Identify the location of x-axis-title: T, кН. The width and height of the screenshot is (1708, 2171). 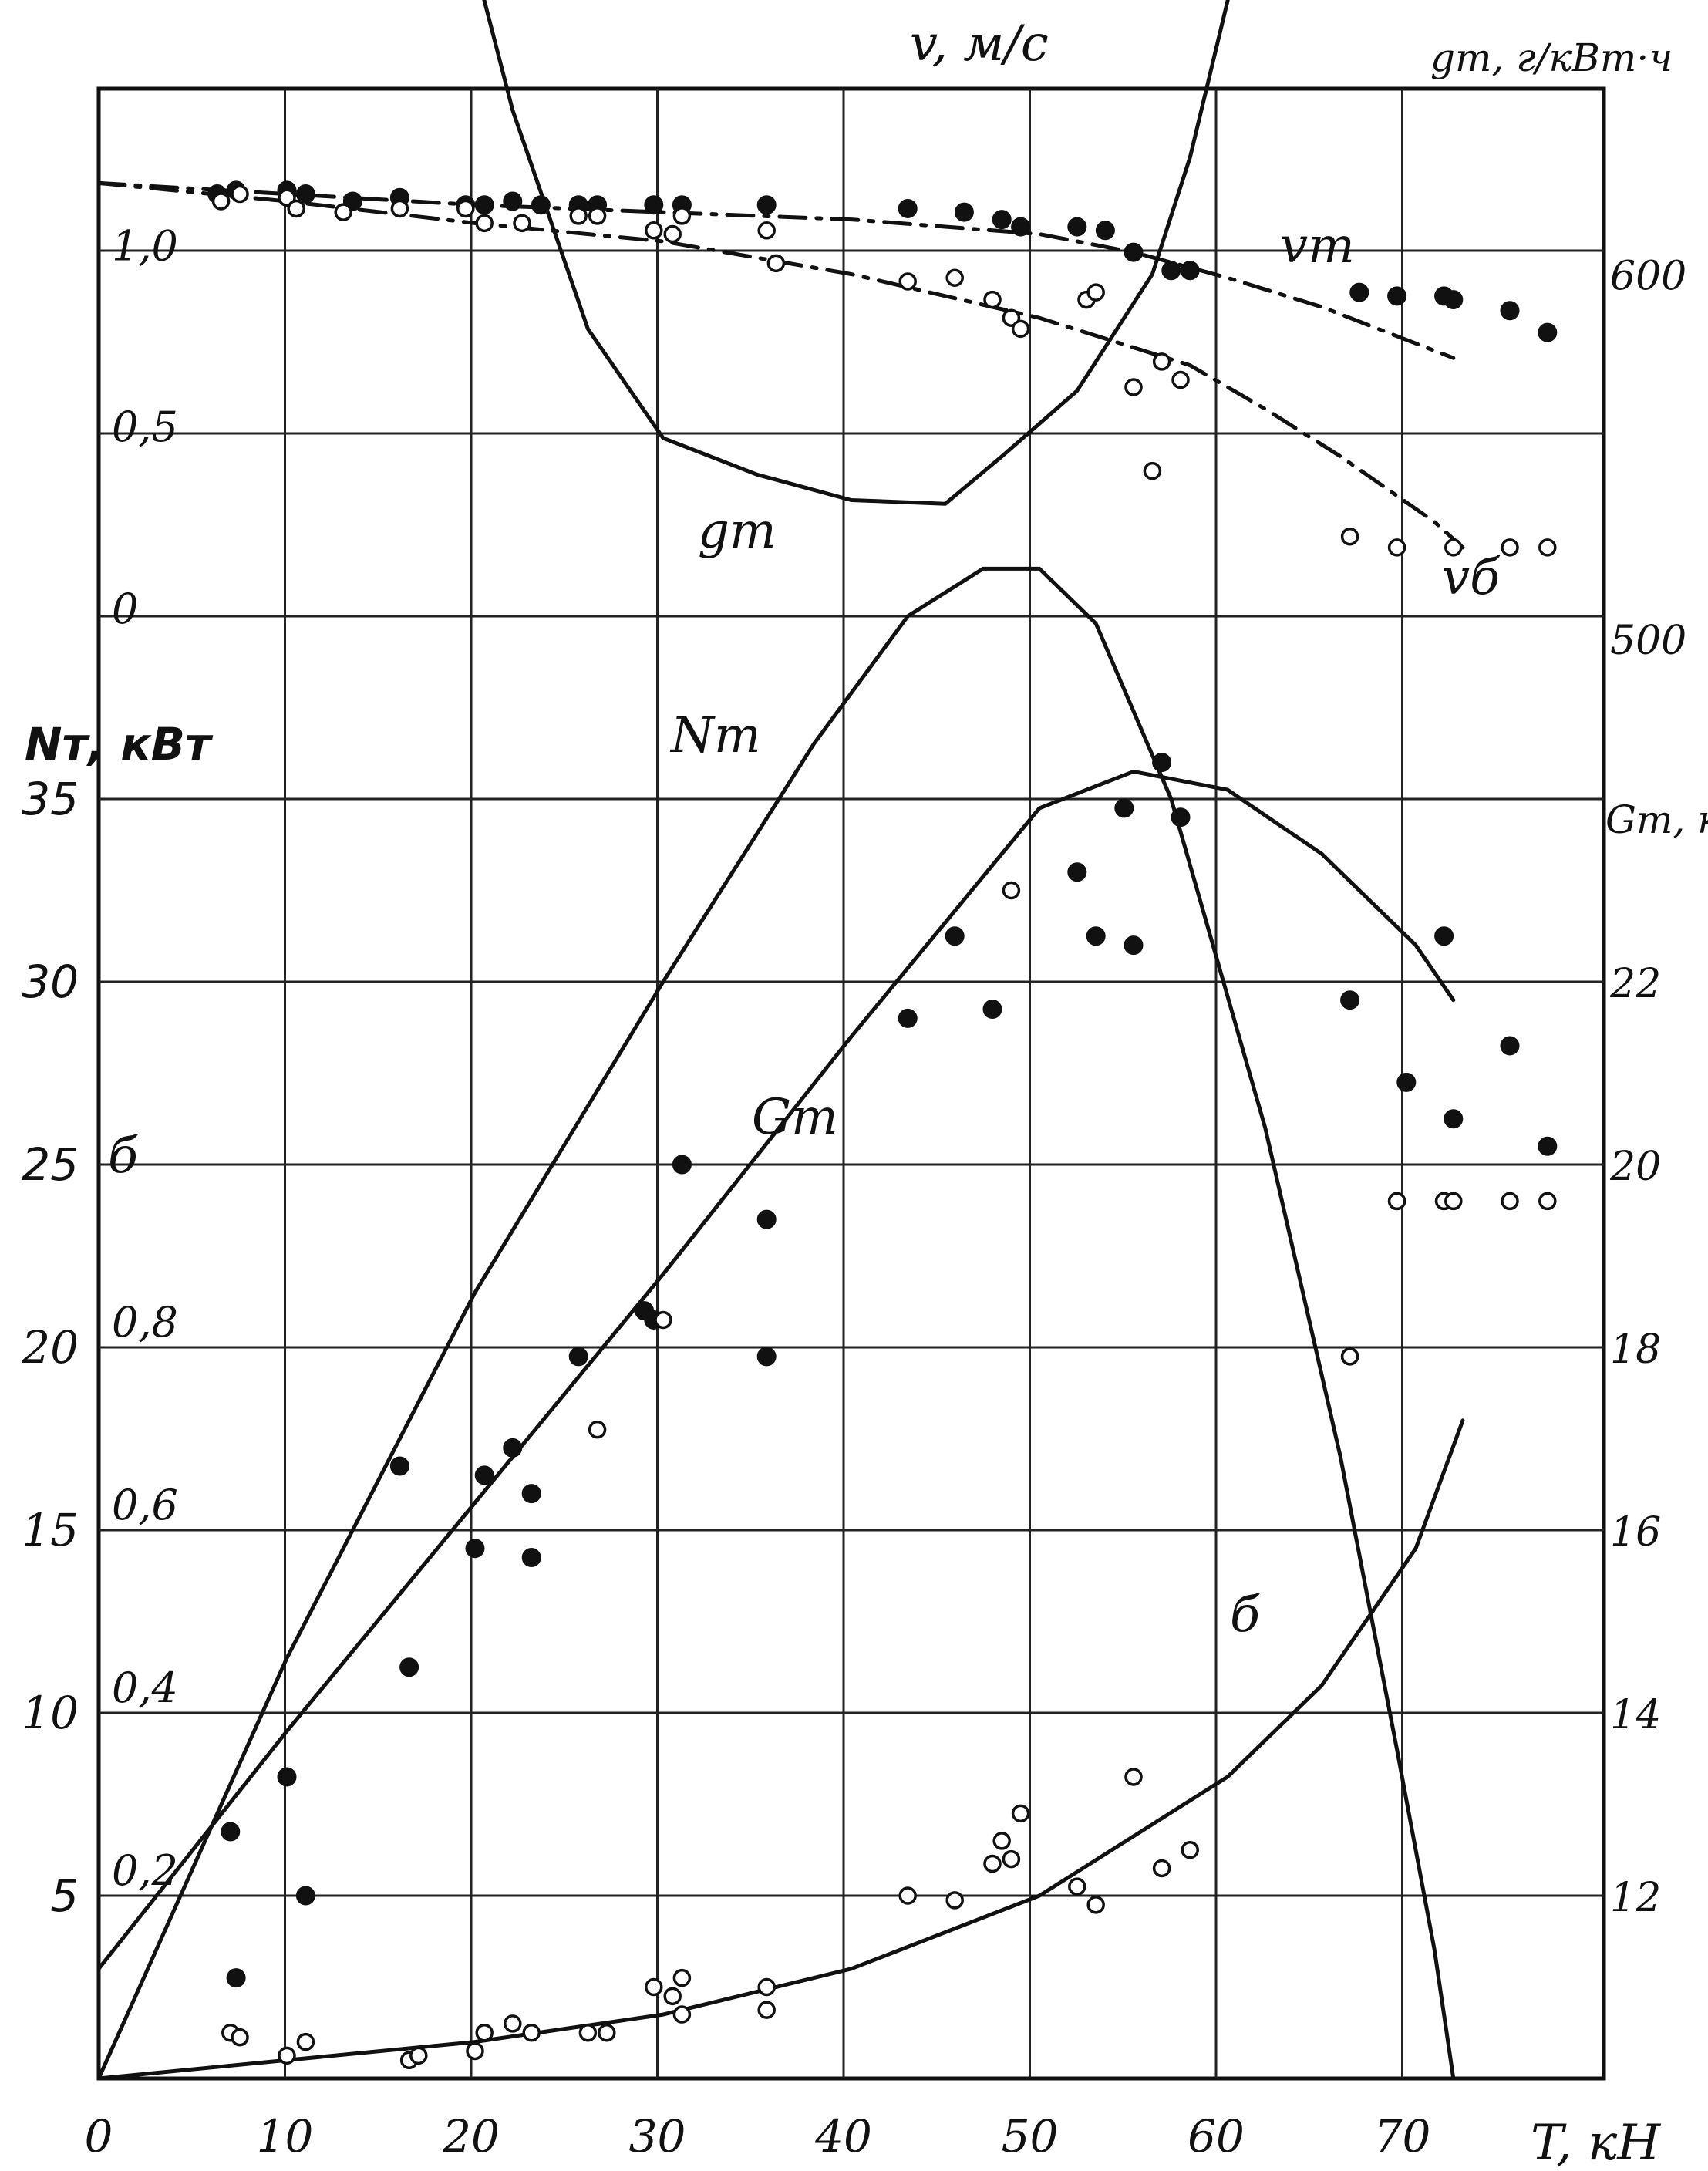
(1596, 2141).